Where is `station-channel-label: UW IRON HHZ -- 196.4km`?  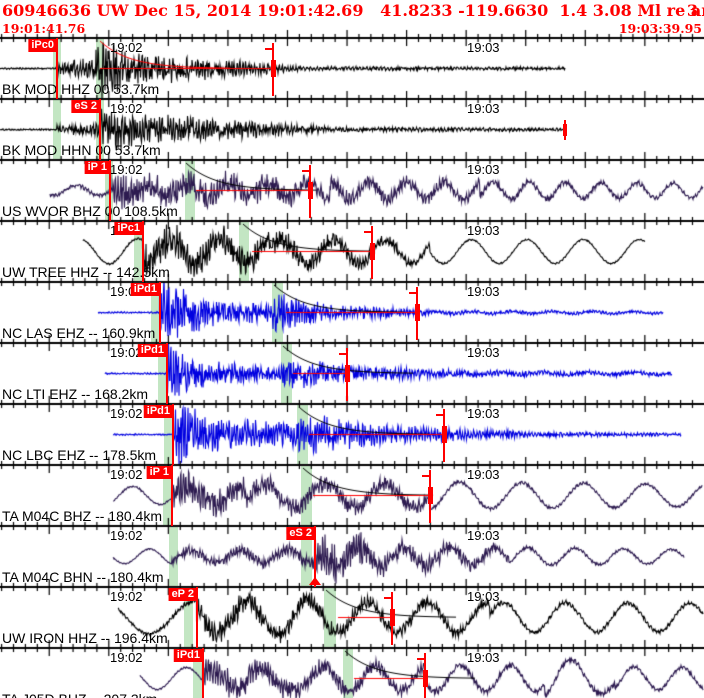
station-channel-label: UW IRON HHZ -- 196.4km is located at coordinates (85, 638).